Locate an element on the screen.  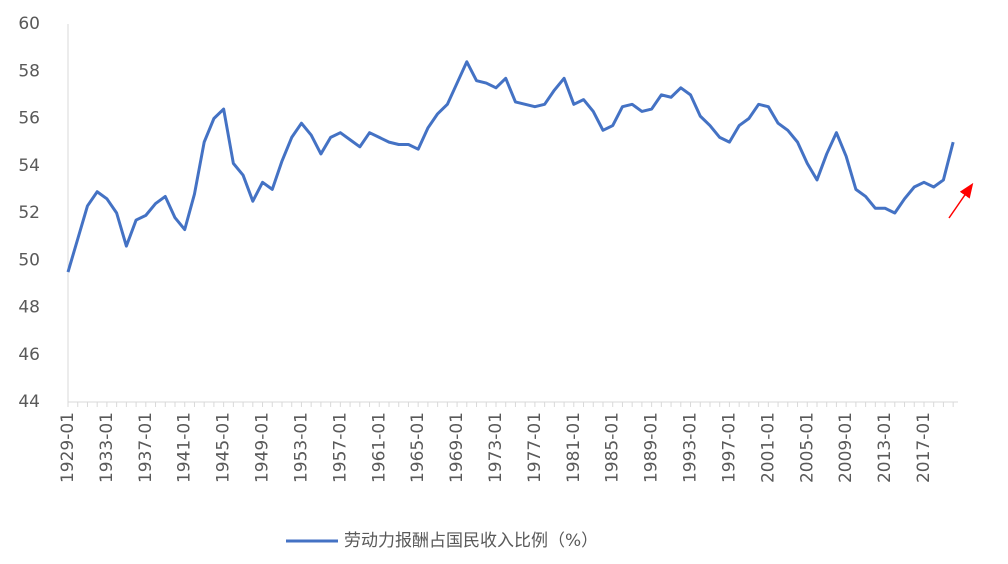
x-tick-label: 1961-01 is located at coordinates (379, 447).